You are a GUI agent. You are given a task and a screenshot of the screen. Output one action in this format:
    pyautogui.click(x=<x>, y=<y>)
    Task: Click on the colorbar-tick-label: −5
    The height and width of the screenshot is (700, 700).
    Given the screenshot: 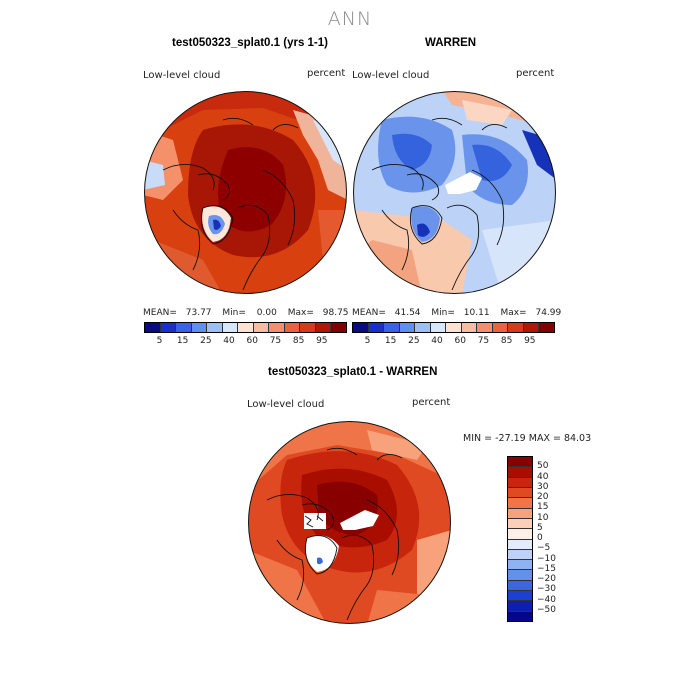 What is the action you would take?
    pyautogui.click(x=544, y=548)
    